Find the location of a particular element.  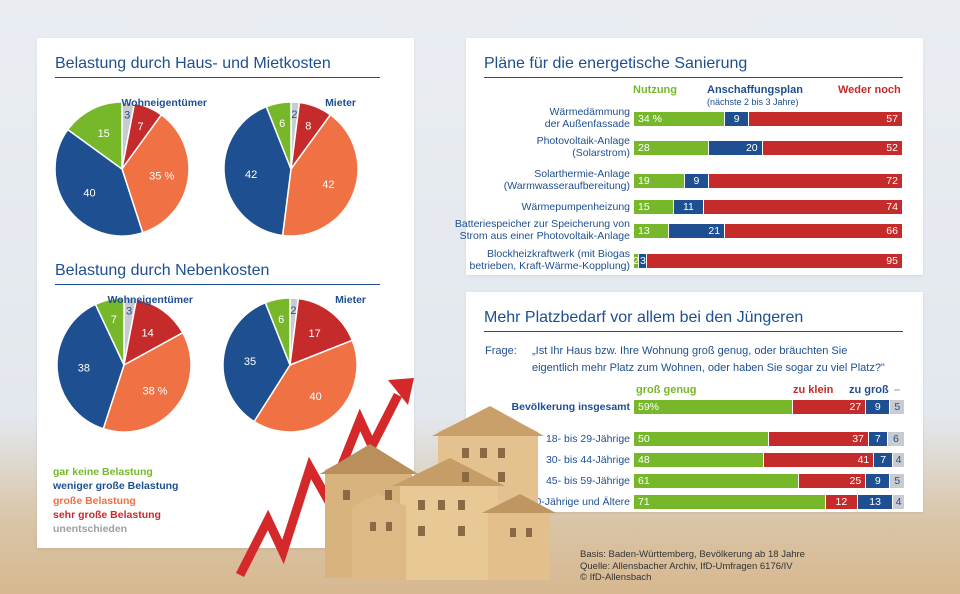

sanierung-row-label: Wärmepumpenheizung is located at coordinates (535, 207).